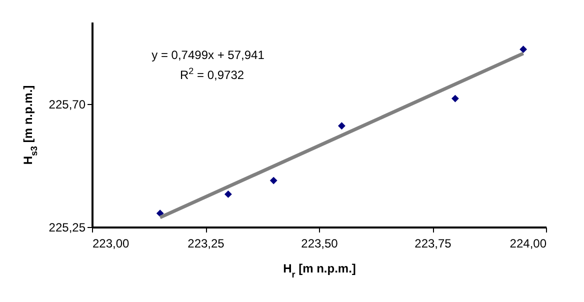 The width and height of the screenshot is (584, 302). Describe the element at coordinates (111, 243) in the screenshot. I see `x-tick-label: 223,00` at that location.